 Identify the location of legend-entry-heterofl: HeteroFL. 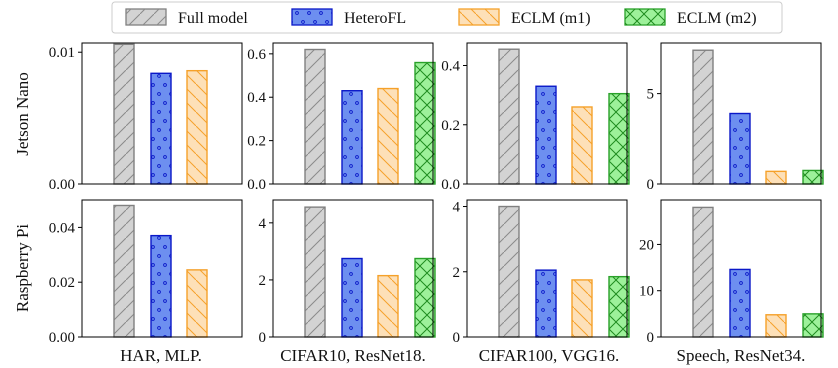
(348, 17).